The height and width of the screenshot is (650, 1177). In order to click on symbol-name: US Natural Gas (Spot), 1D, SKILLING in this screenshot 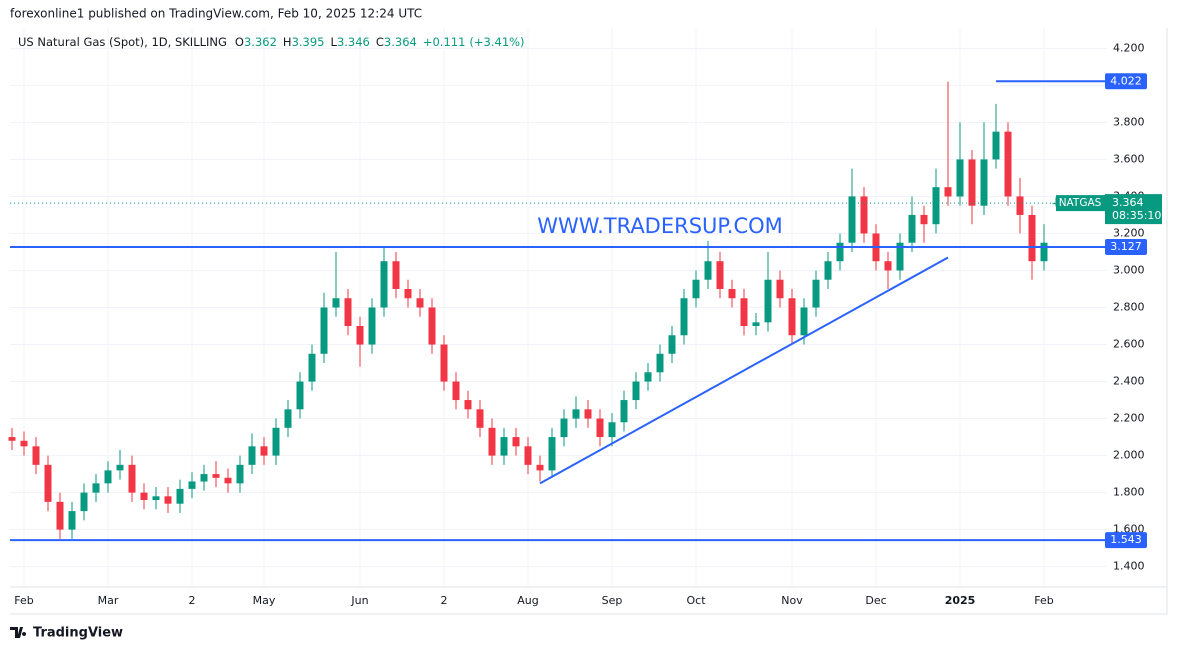, I will do `click(122, 42)`.